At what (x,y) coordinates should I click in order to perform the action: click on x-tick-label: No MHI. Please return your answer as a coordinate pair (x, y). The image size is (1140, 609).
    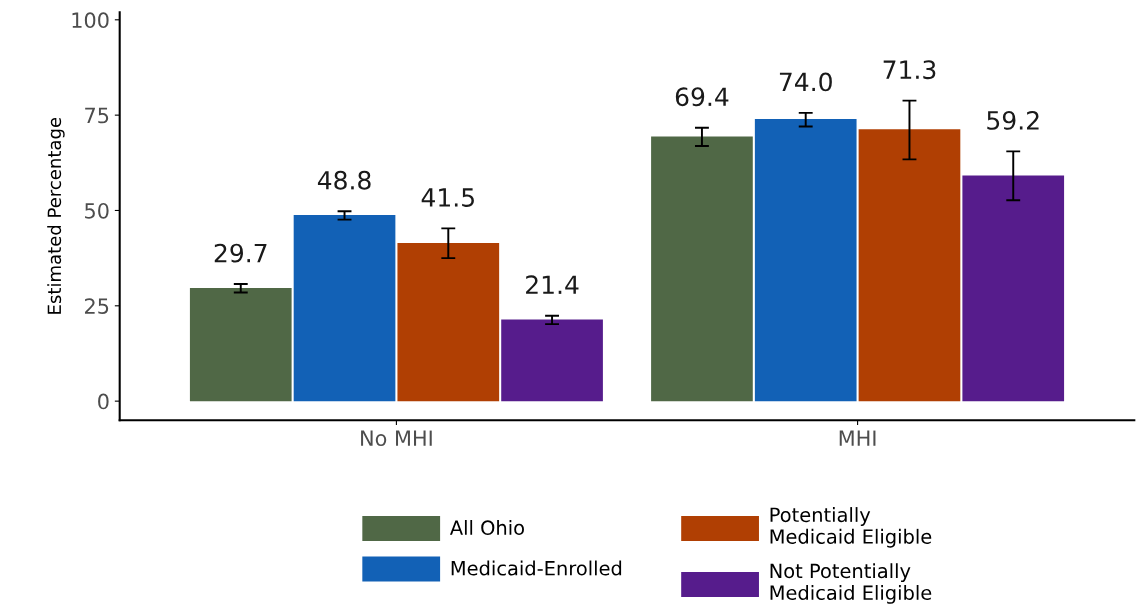
    Looking at the image, I should click on (396, 438).